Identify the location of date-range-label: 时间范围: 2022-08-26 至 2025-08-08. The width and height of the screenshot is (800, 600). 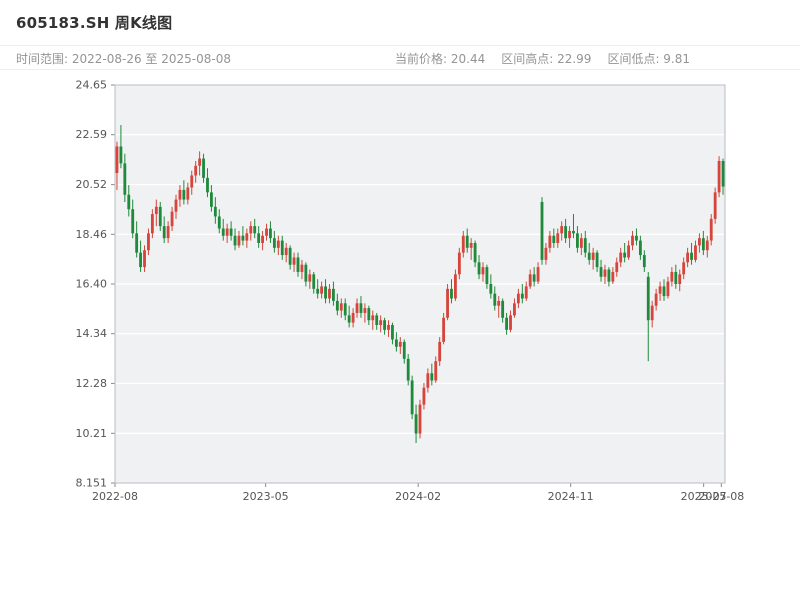
(123, 59).